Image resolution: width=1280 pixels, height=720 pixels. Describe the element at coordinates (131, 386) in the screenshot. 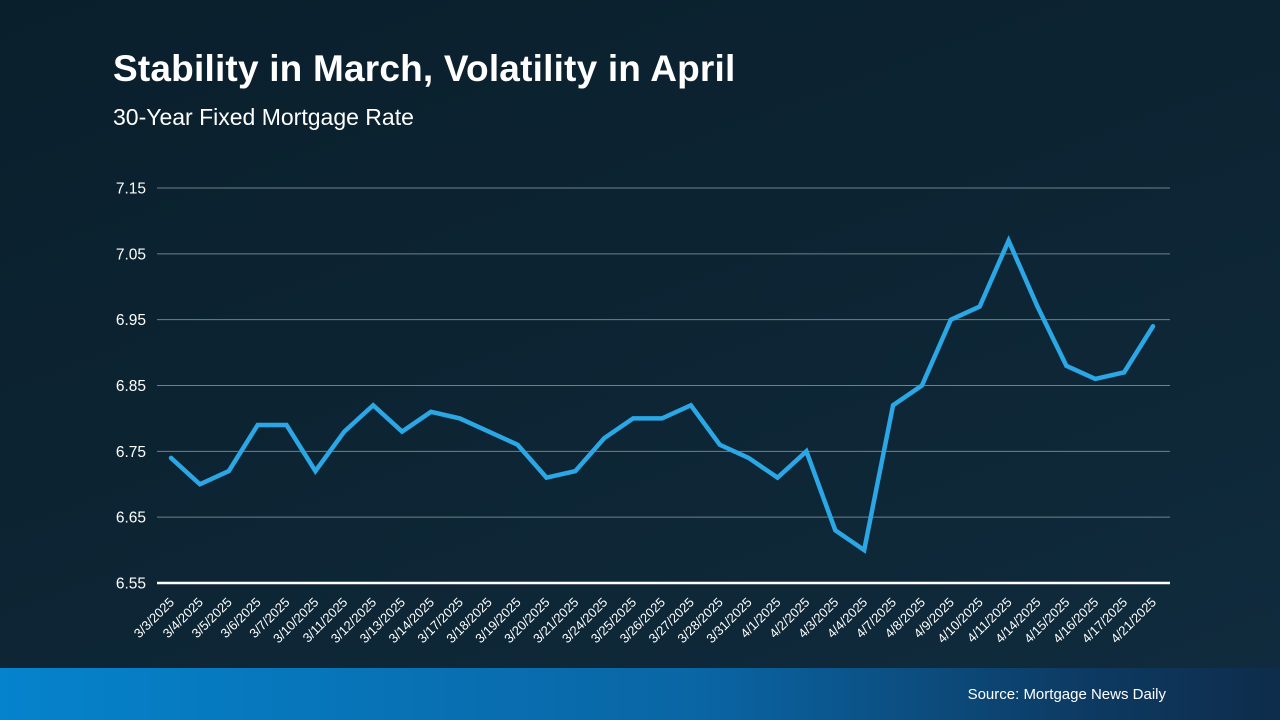

I see `y-tick-label-6.85: 6.85` at that location.